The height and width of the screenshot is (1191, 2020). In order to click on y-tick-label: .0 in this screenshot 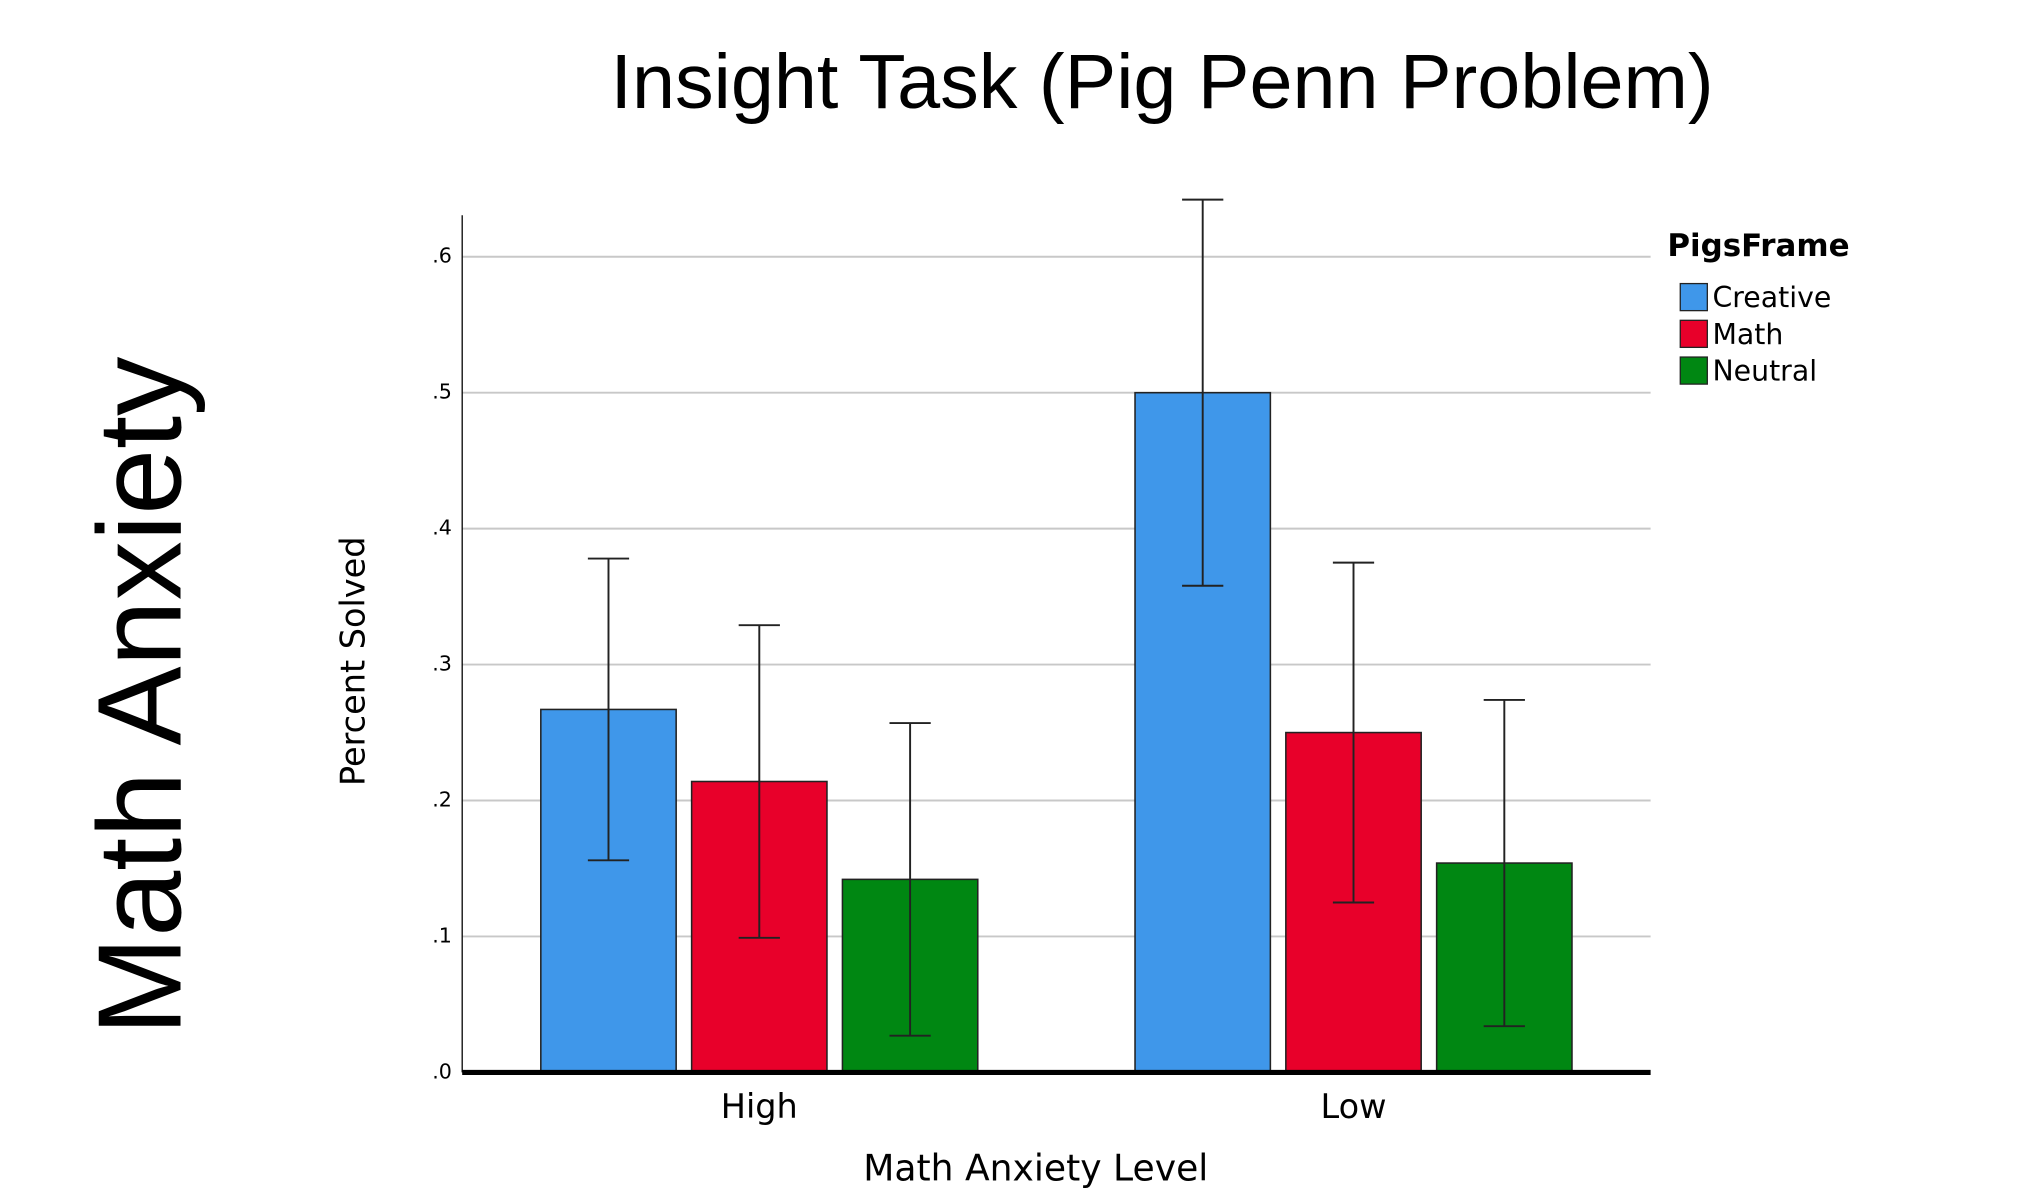, I will do `click(442, 1071)`.